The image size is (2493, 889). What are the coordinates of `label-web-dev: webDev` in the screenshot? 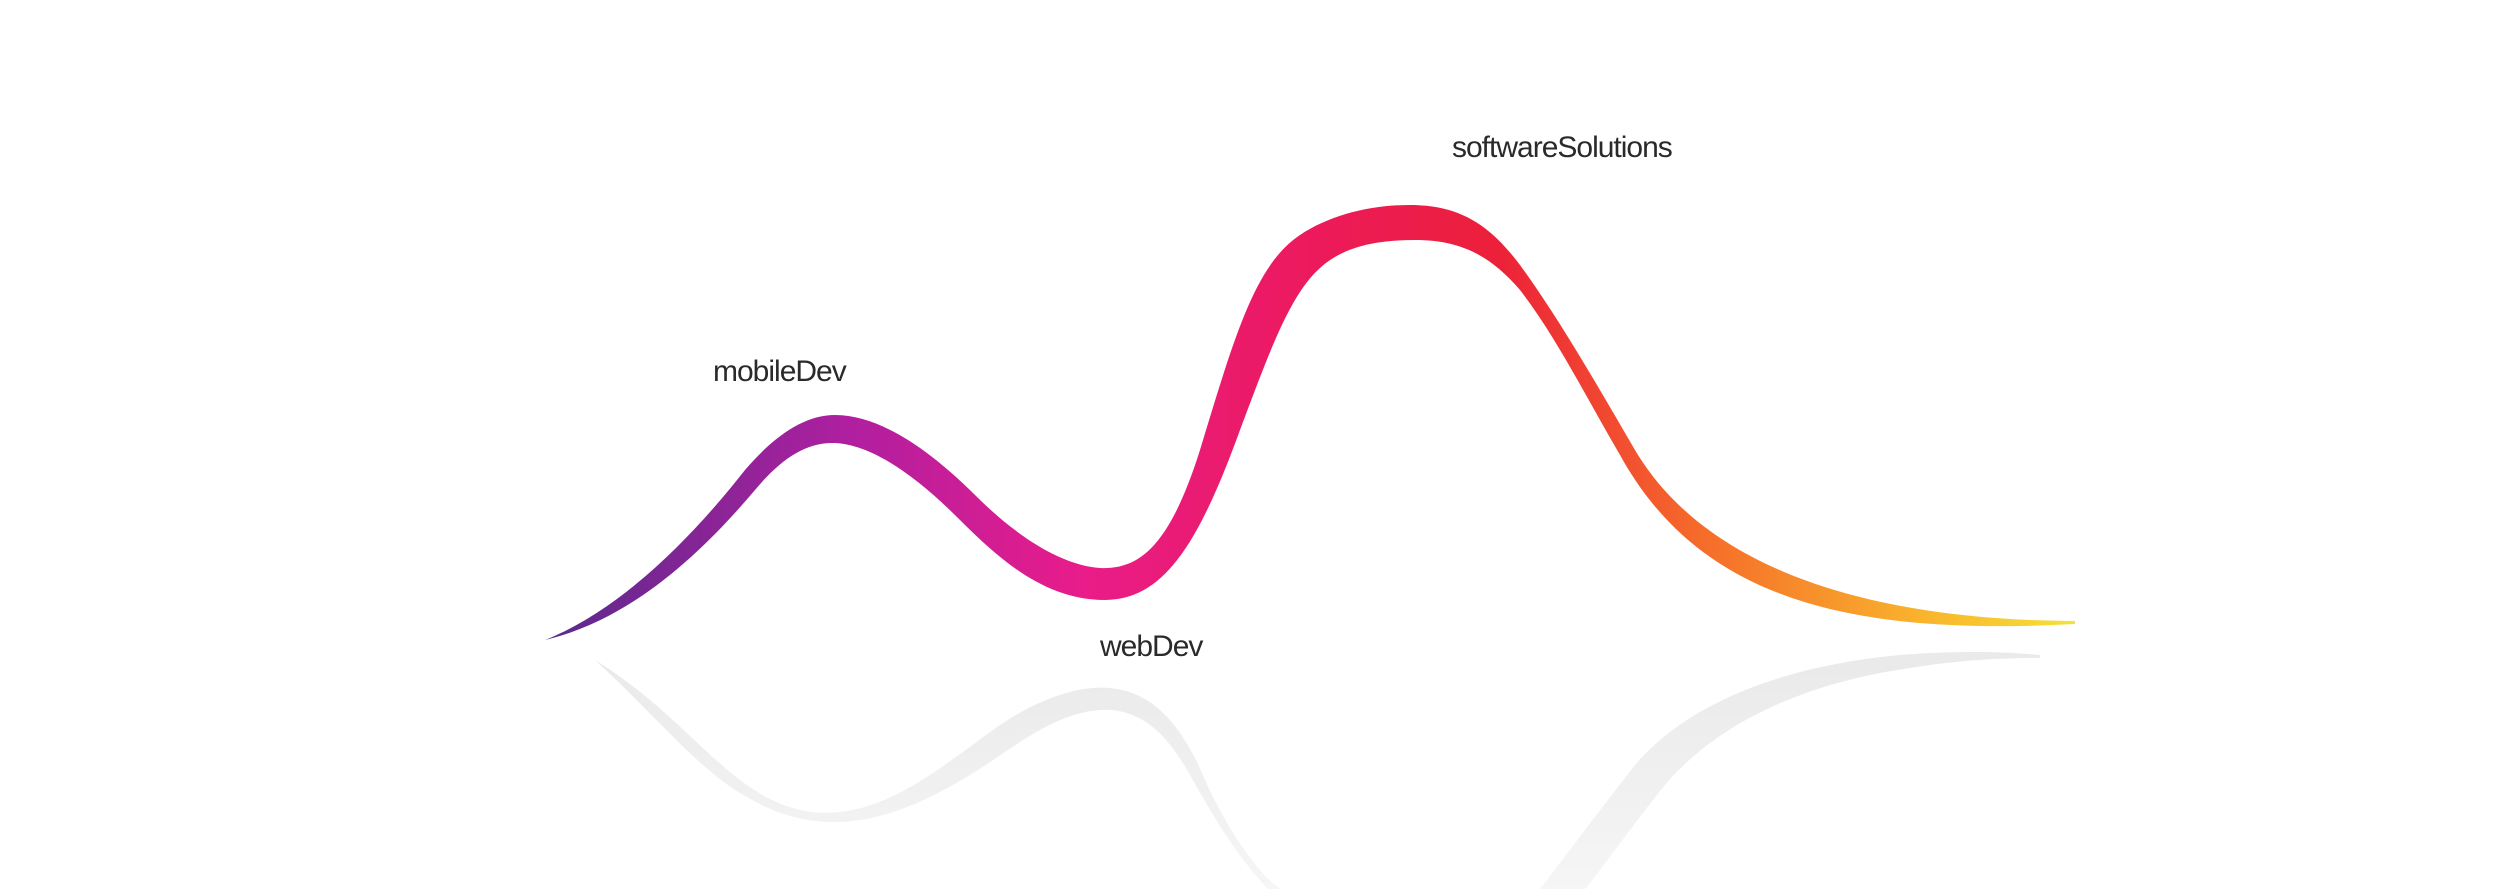 It's located at (1151, 646).